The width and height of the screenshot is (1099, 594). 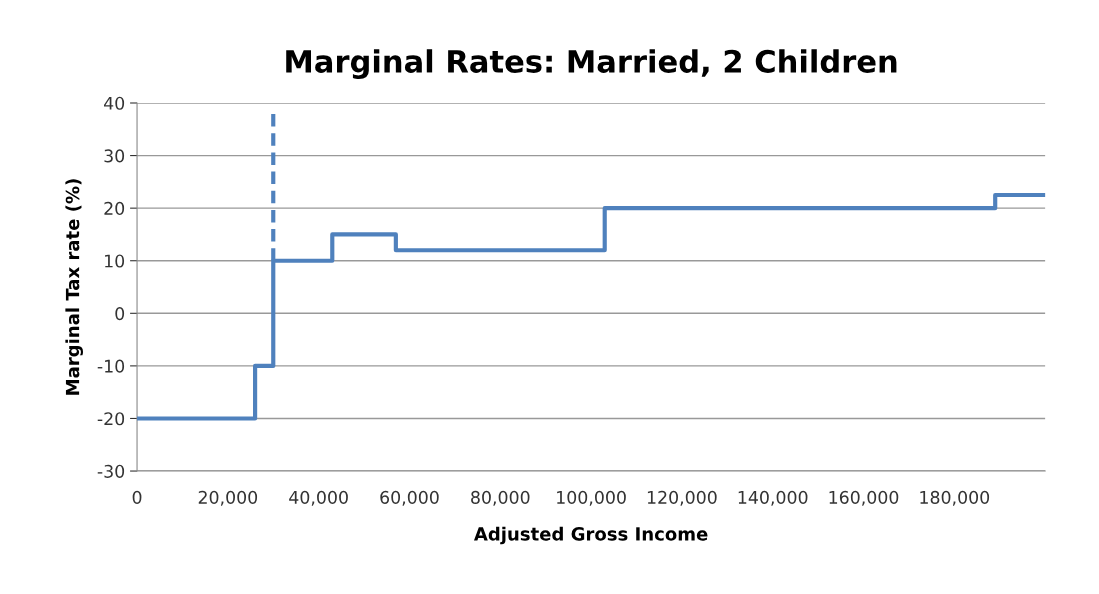 What do you see at coordinates (111, 471) in the screenshot?
I see `y-tick-label: -30` at bounding box center [111, 471].